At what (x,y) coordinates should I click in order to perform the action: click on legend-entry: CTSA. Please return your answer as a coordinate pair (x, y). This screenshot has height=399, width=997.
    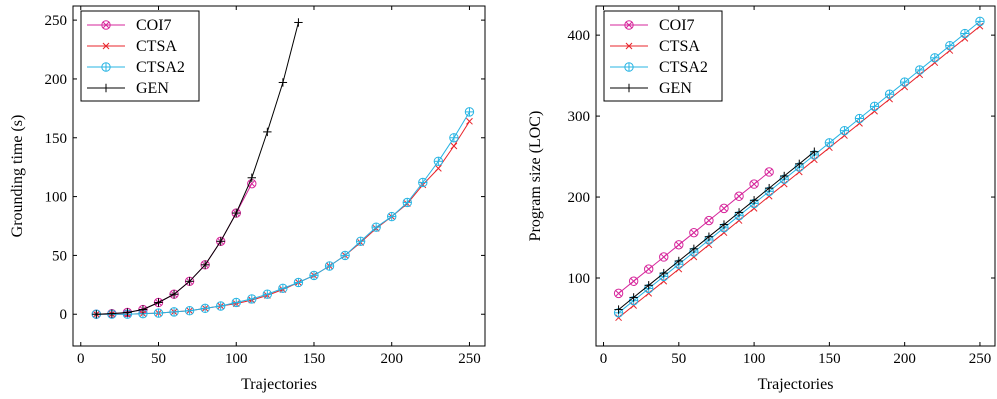
    Looking at the image, I should click on (655, 46).